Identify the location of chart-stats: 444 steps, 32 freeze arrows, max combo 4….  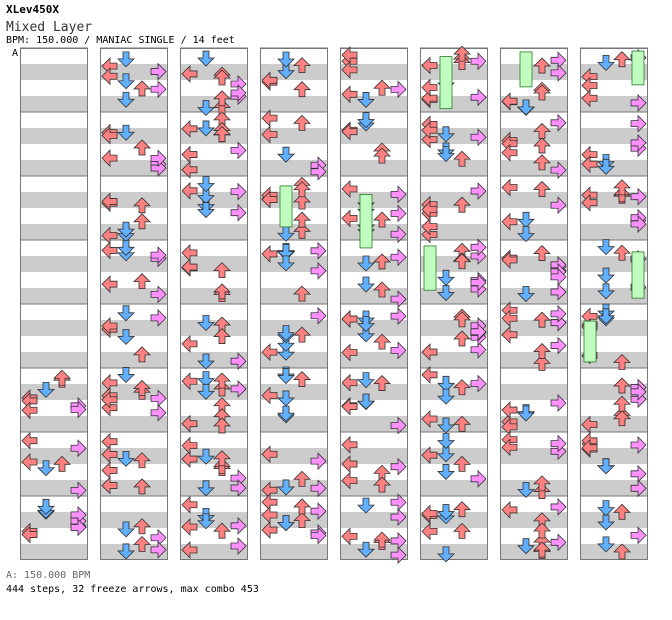
(132, 589).